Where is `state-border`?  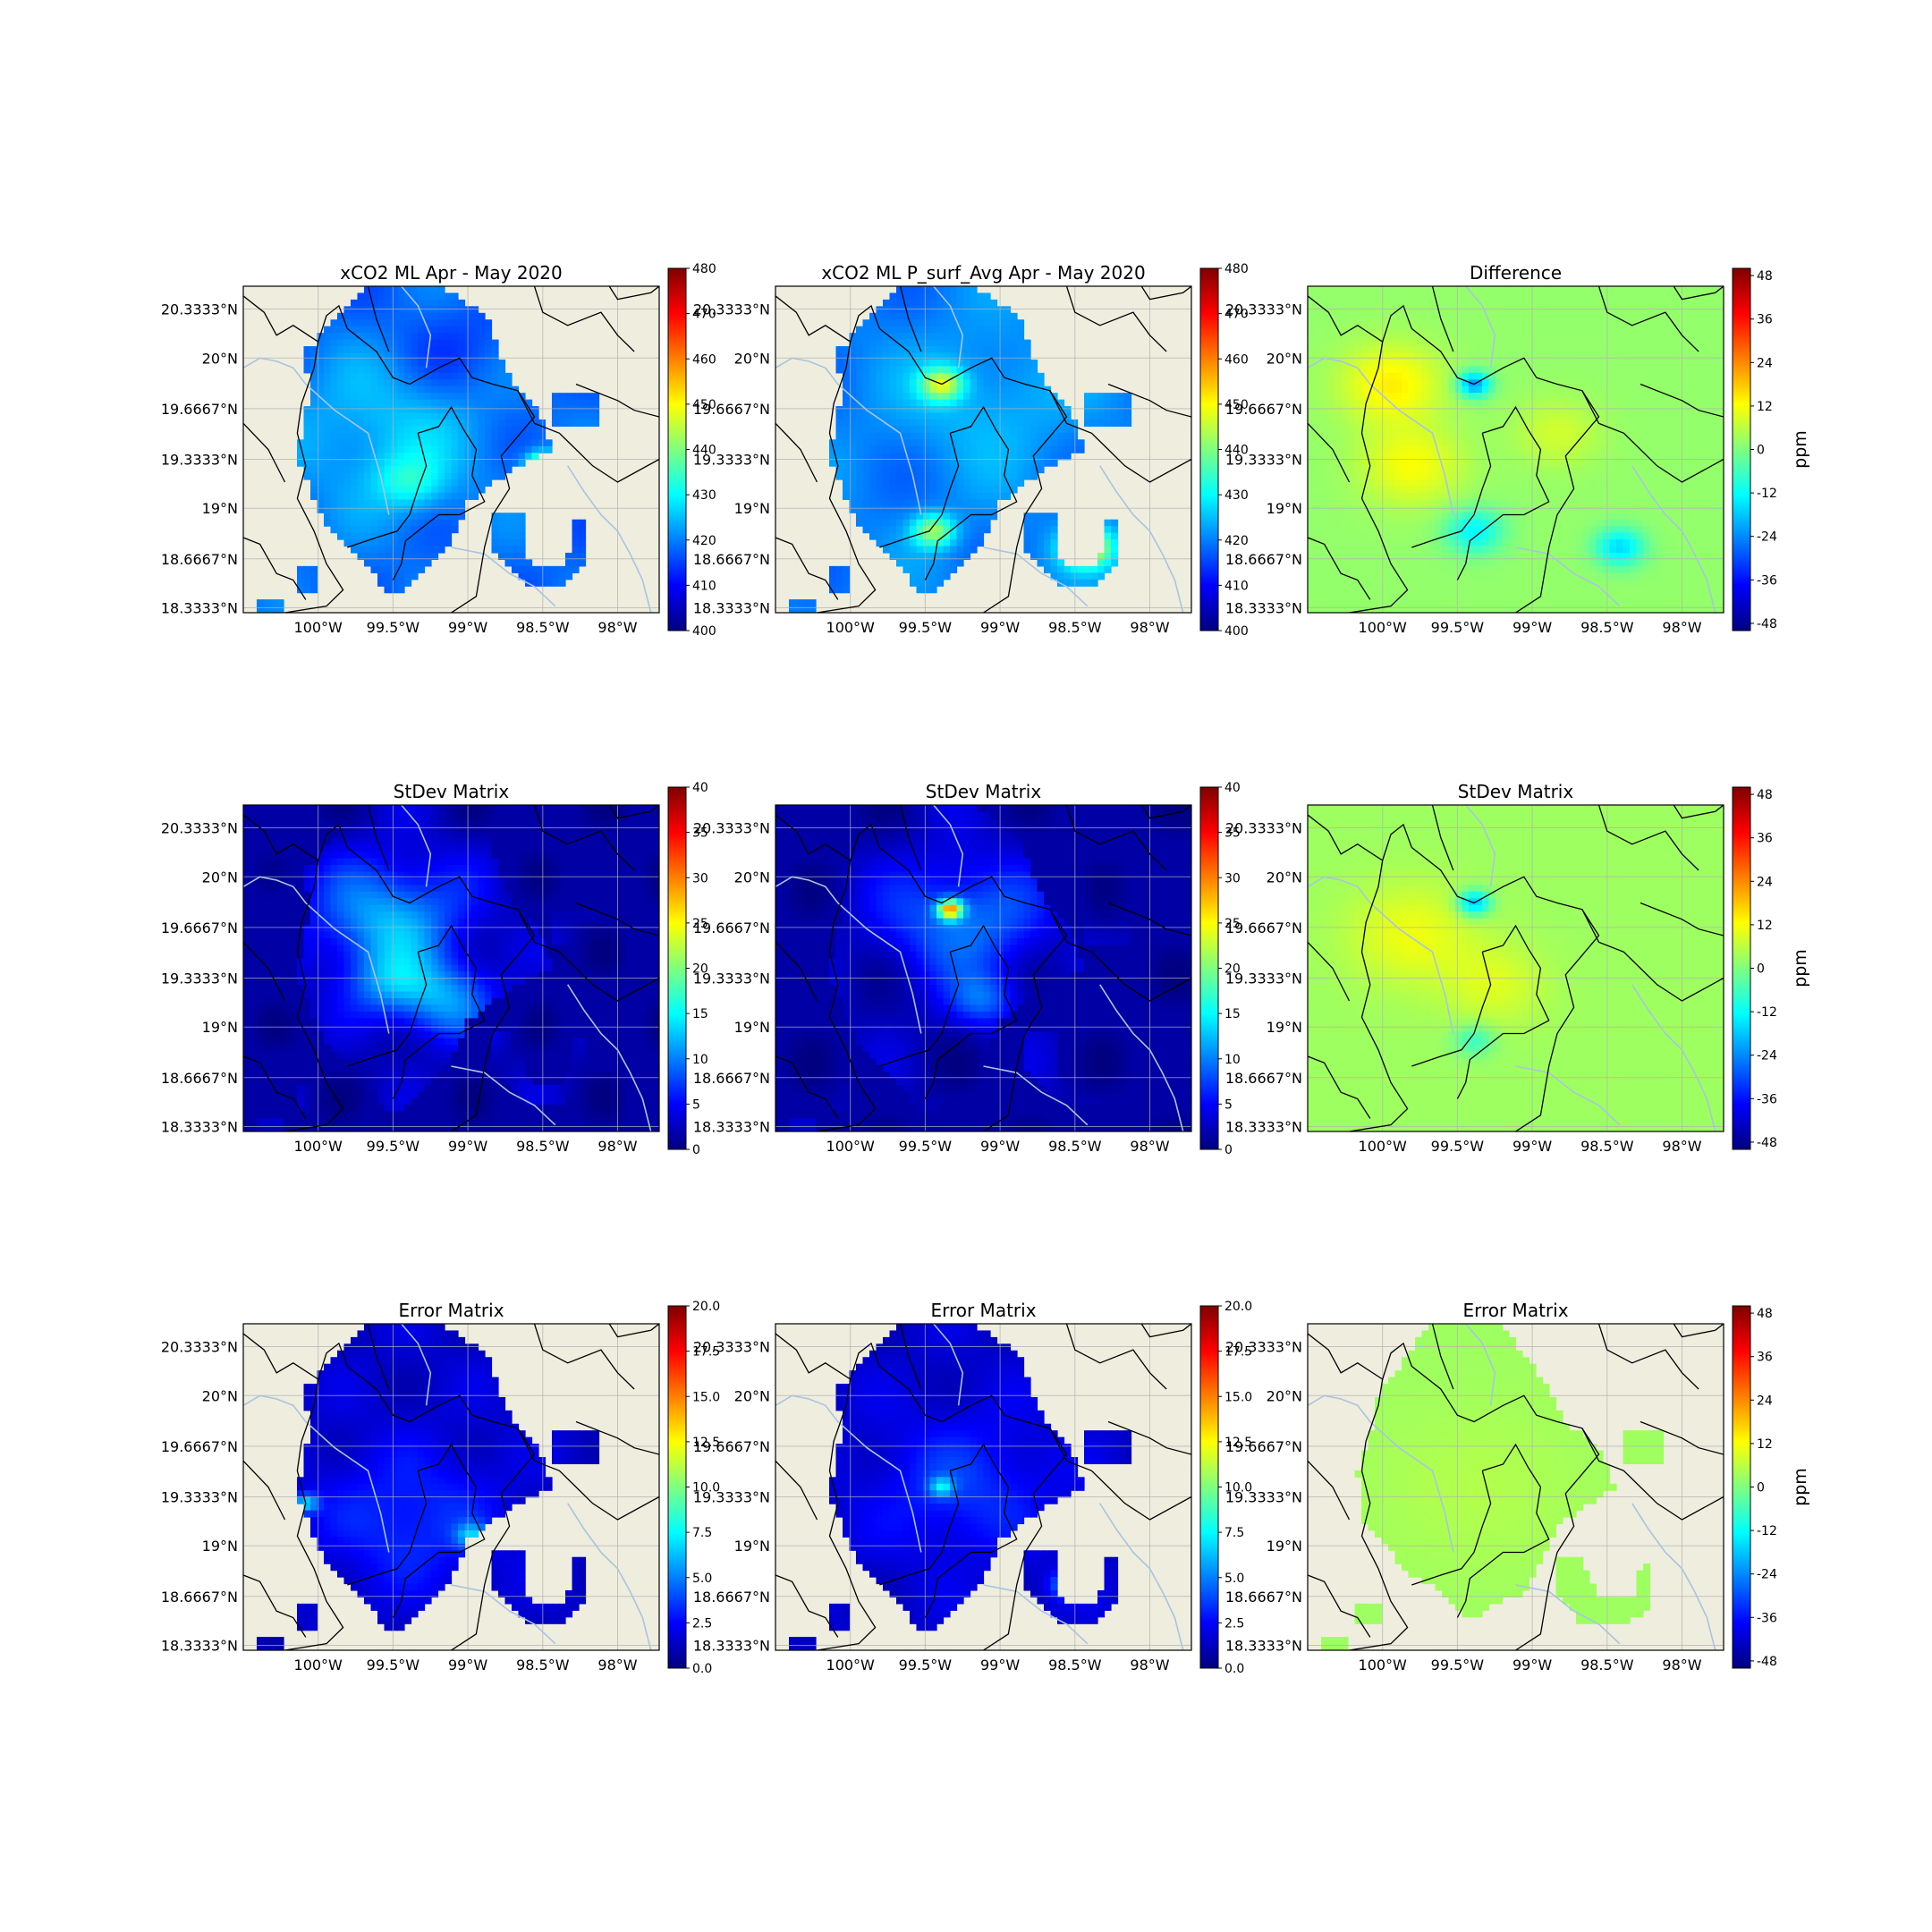
state-border is located at coordinates (617, 400).